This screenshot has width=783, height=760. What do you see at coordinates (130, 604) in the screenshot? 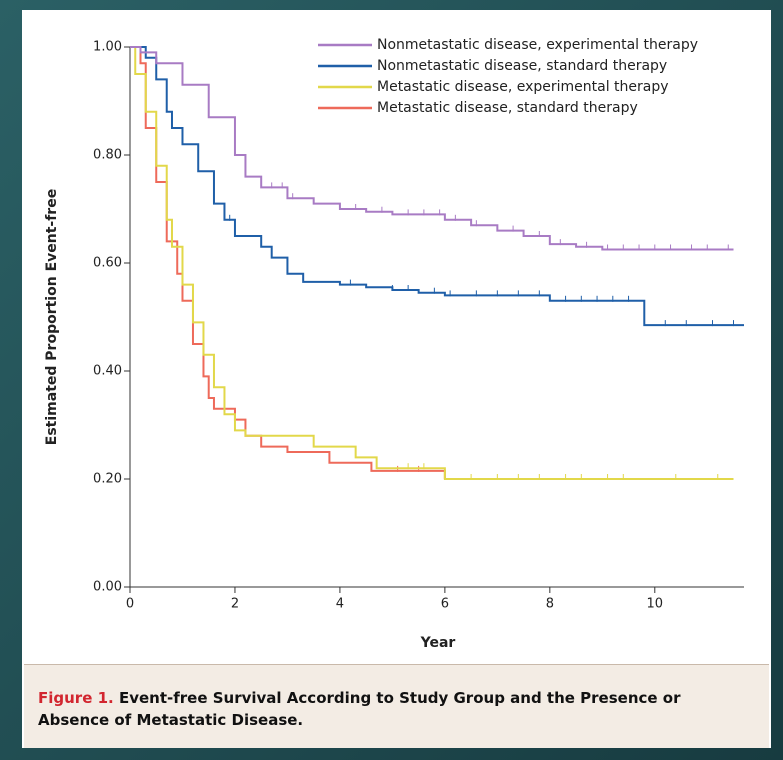
I see `x-tick-label: 0` at bounding box center [130, 604].